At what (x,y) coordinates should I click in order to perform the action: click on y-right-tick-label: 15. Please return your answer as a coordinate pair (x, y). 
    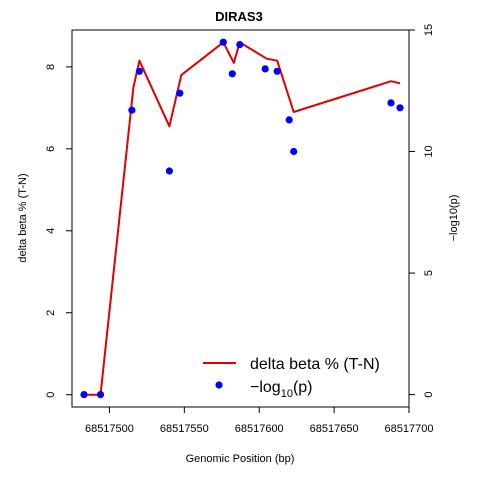
    Looking at the image, I should click on (429, 30).